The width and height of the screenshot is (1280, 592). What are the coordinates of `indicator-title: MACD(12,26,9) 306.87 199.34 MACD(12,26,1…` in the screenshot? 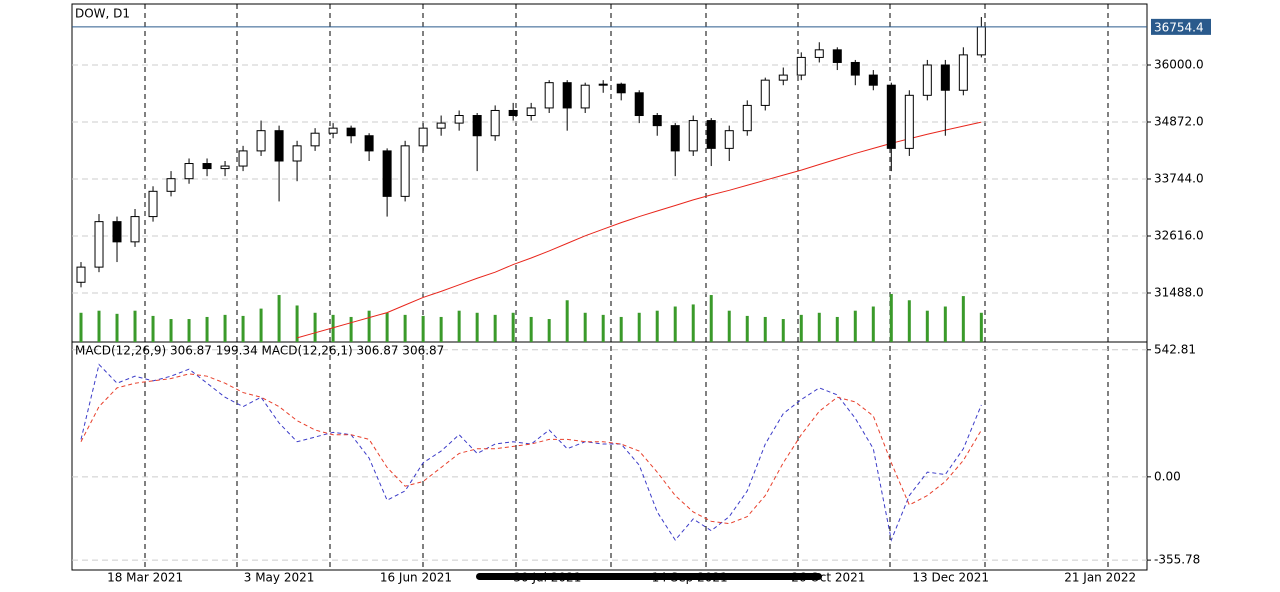 It's located at (259, 351).